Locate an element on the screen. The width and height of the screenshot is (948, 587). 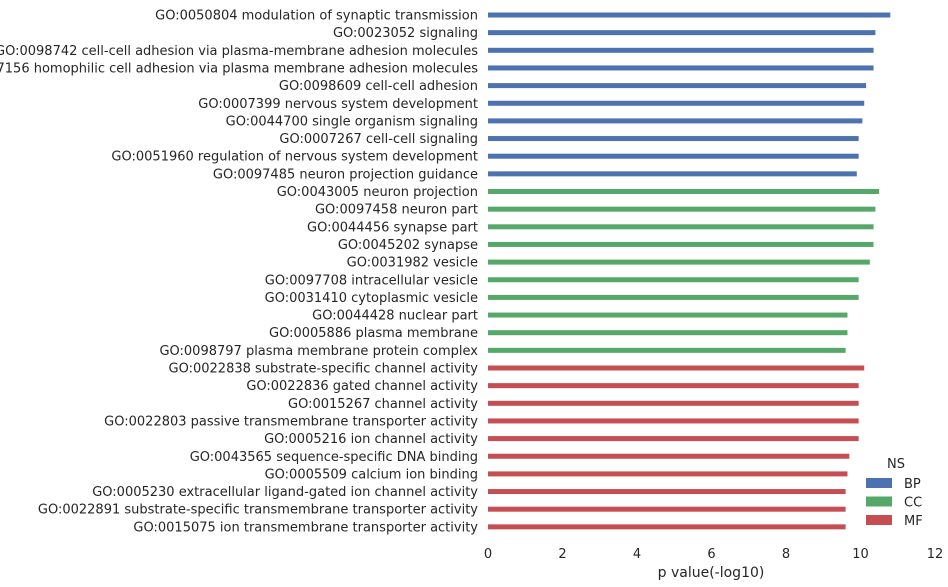
category-label: GO:0031982 vesicle is located at coordinates (412, 263).